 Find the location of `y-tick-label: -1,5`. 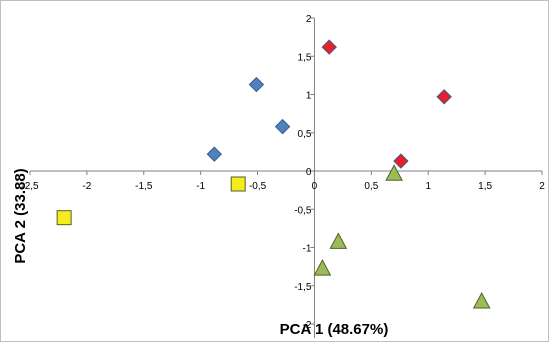

y-tick-label: -1,5 is located at coordinates (303, 287).